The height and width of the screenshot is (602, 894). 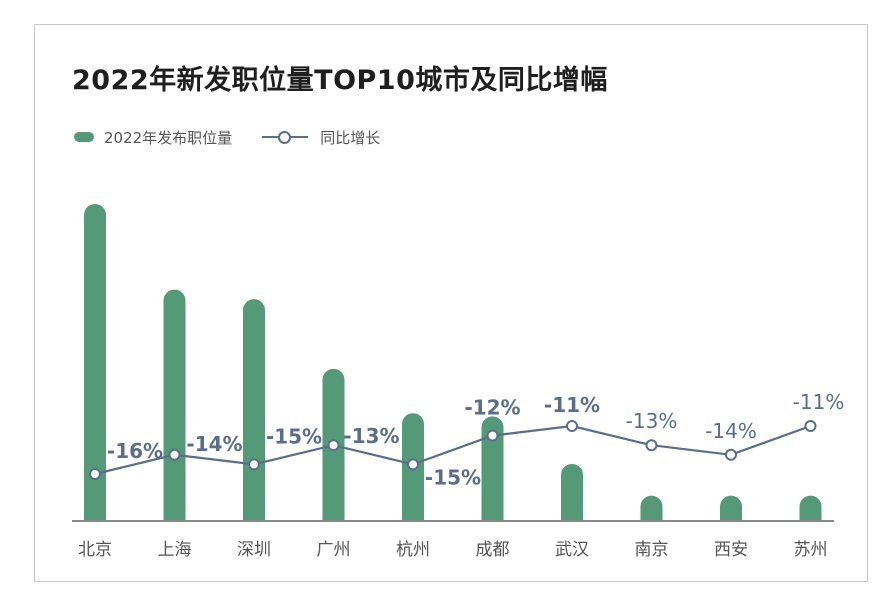 I want to click on legend-line-swatch, so click(x=285, y=137).